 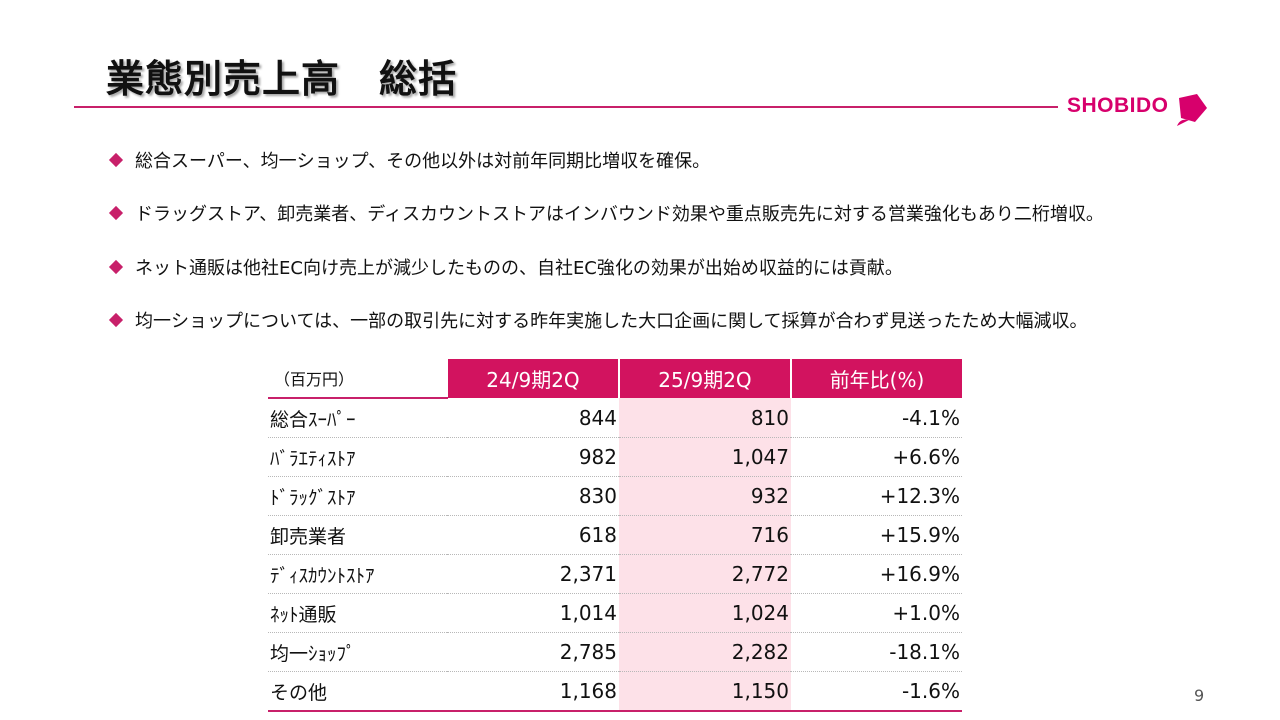 I want to click on table-row: ﾄﾞﾗｯｸﾞｽﾄｱ 830 932 +12.3%, so click(x=615, y=496).